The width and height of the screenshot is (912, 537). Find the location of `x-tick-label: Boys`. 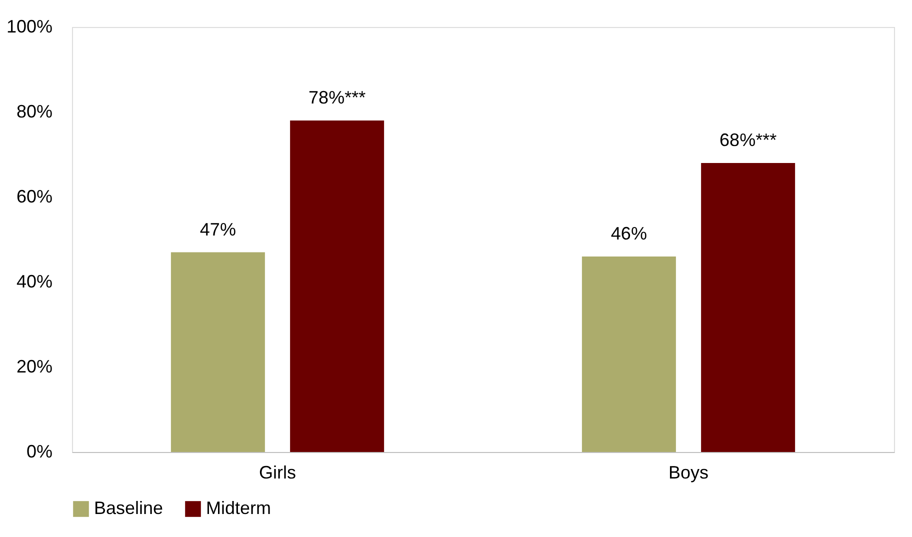

x-tick-label: Boys is located at coordinates (688, 472).